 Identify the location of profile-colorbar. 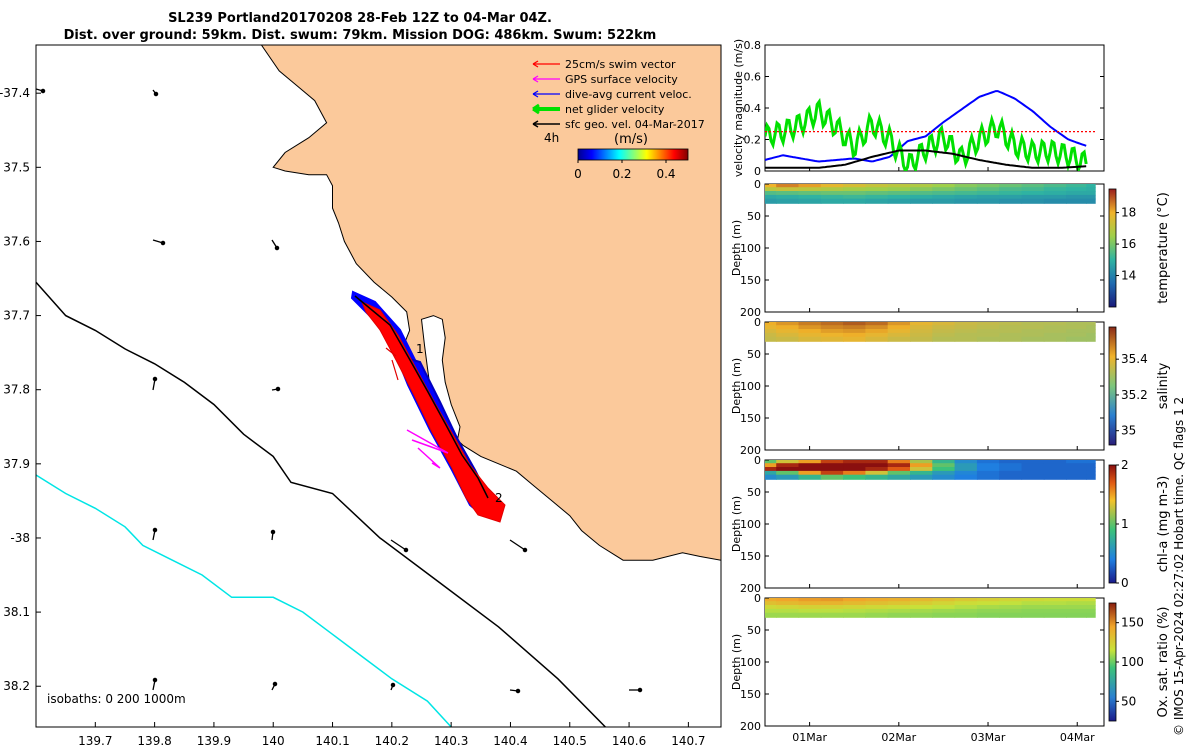
(1112, 386).